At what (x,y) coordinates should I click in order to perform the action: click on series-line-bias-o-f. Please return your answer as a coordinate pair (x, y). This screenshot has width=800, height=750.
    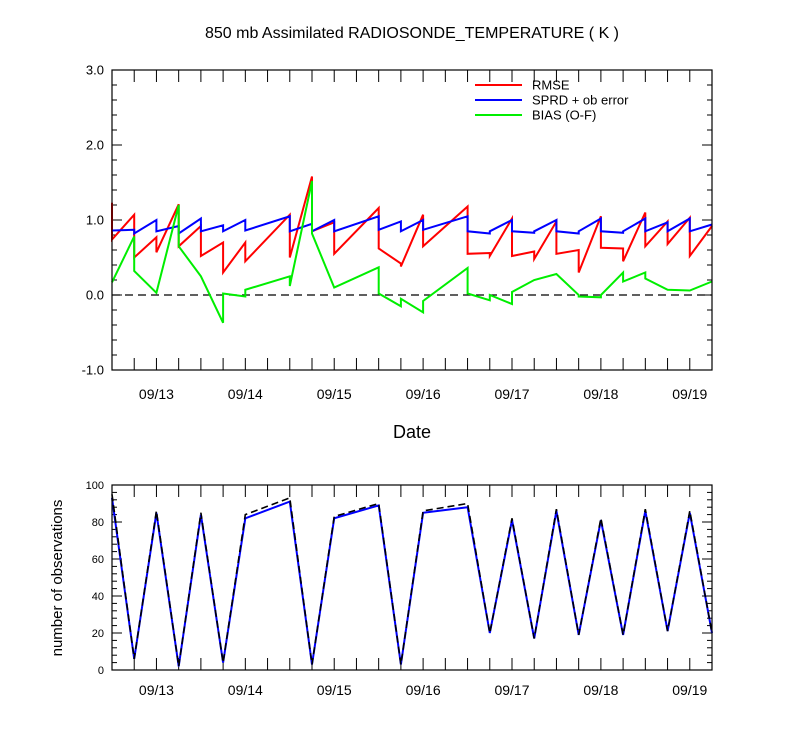
    Looking at the image, I should click on (412, 252).